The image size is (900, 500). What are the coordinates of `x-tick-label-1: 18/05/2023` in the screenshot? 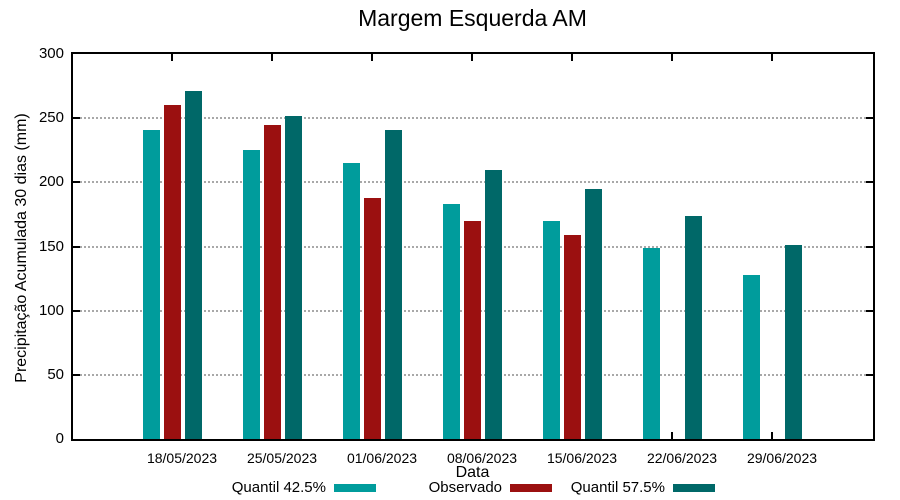 It's located at (182, 458).